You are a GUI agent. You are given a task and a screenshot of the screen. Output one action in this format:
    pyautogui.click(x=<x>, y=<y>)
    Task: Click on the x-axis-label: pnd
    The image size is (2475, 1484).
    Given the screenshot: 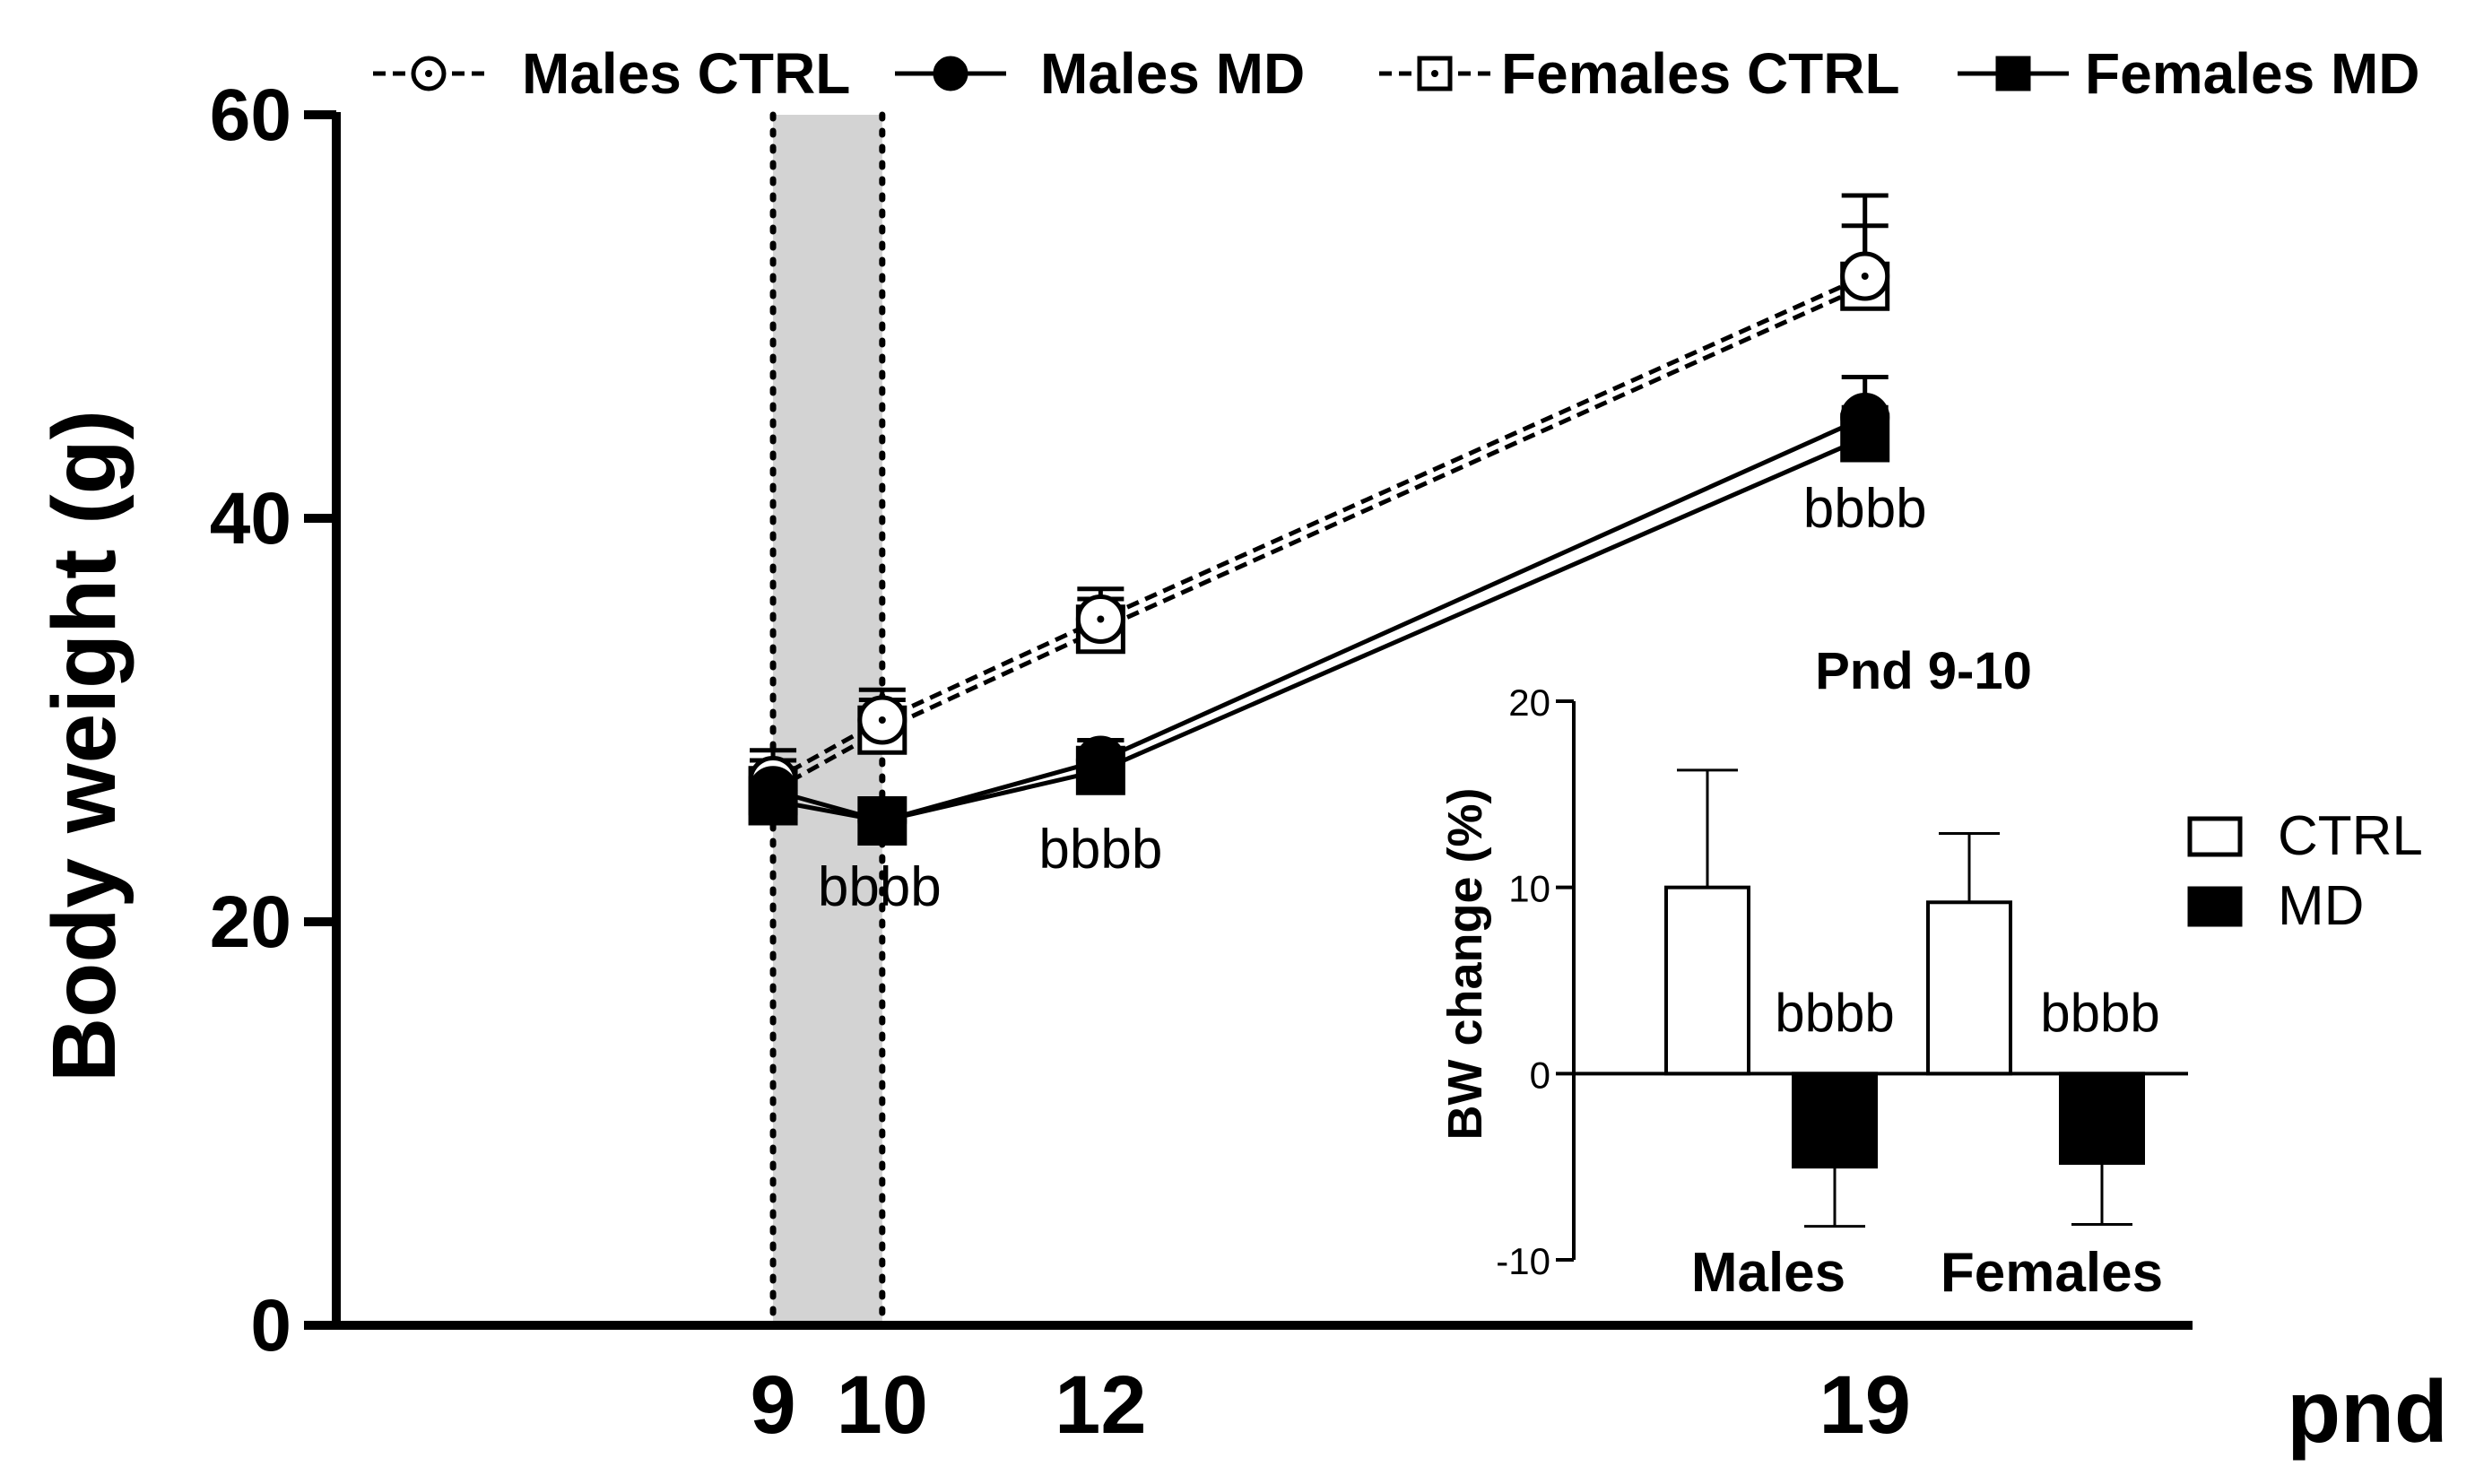 What is the action you would take?
    pyautogui.click(x=2368, y=1412)
    